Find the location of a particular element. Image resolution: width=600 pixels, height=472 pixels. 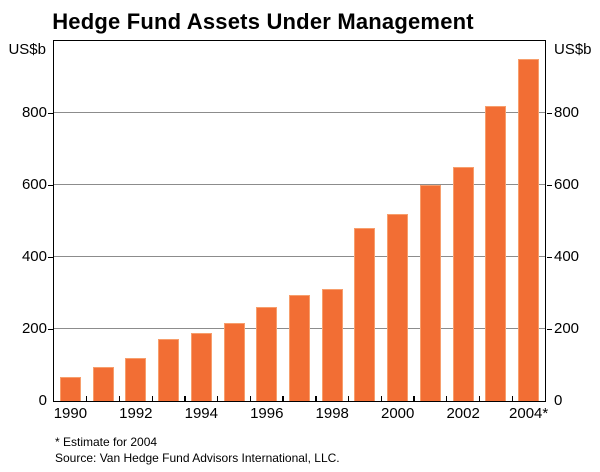

bar-2004 is located at coordinates (529, 230).